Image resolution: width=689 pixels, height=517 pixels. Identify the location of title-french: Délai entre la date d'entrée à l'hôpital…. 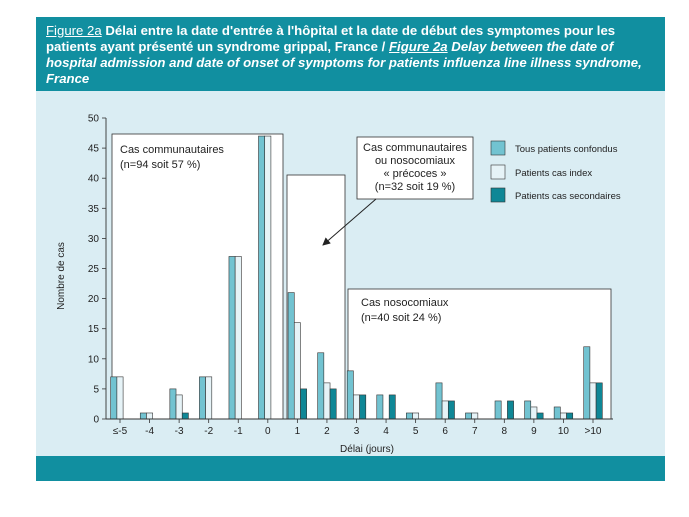
(331, 38).